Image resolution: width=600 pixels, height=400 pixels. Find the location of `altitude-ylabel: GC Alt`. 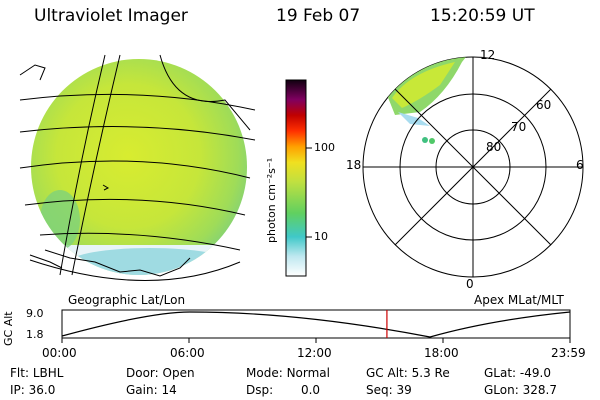

altitude-ylabel: GC Alt is located at coordinates (8, 328).